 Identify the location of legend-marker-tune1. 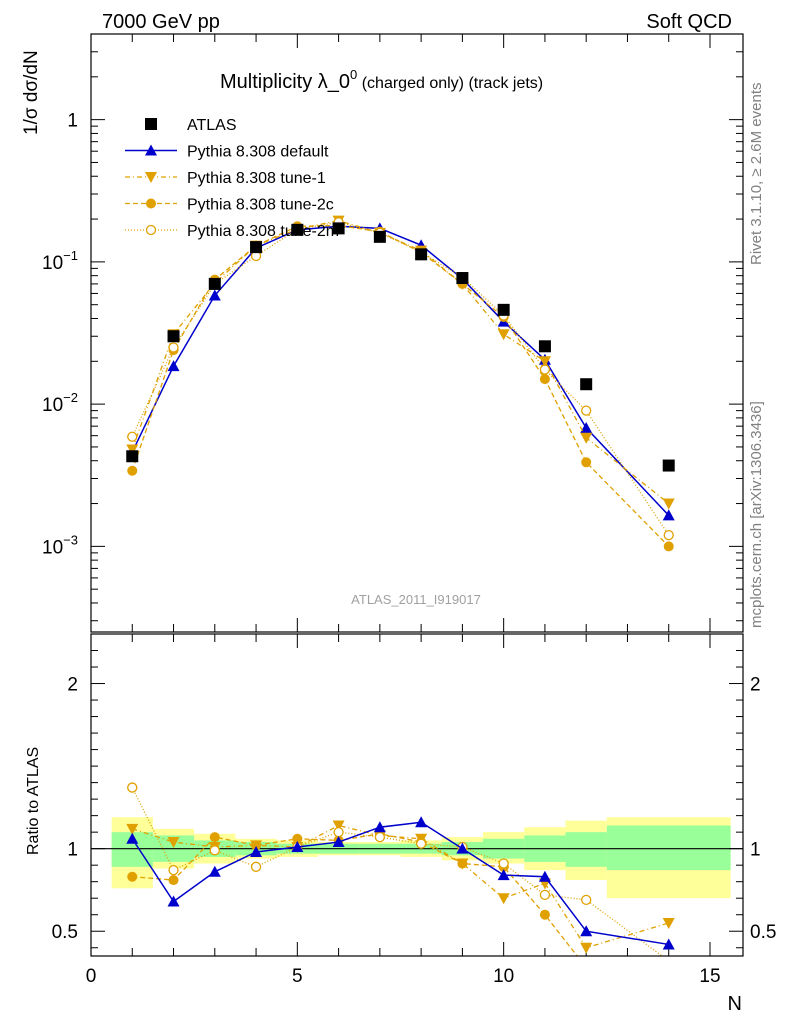
(151, 177).